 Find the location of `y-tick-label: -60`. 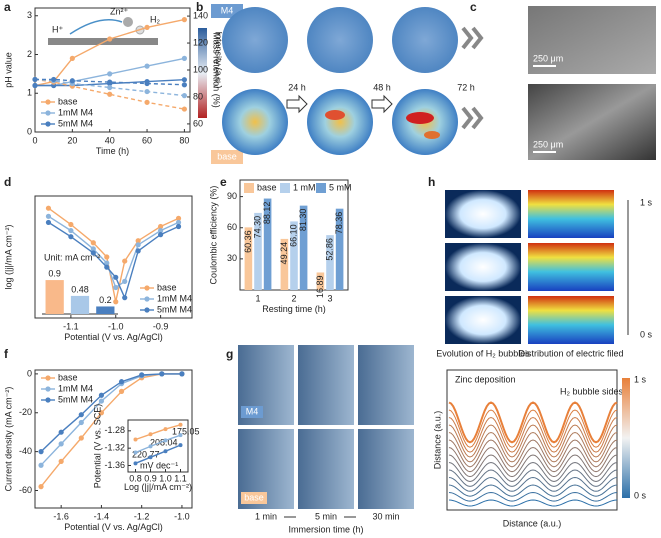

y-tick-label: -60 is located at coordinates (25, 490).